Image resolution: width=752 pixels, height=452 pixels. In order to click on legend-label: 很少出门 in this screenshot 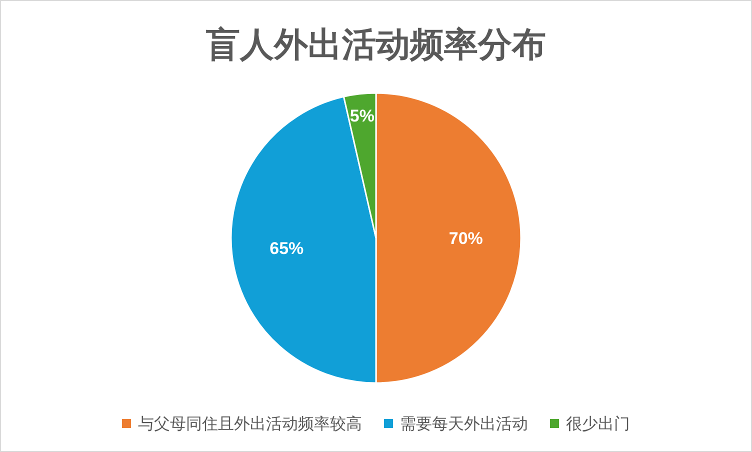, I will do `click(598, 424)`.